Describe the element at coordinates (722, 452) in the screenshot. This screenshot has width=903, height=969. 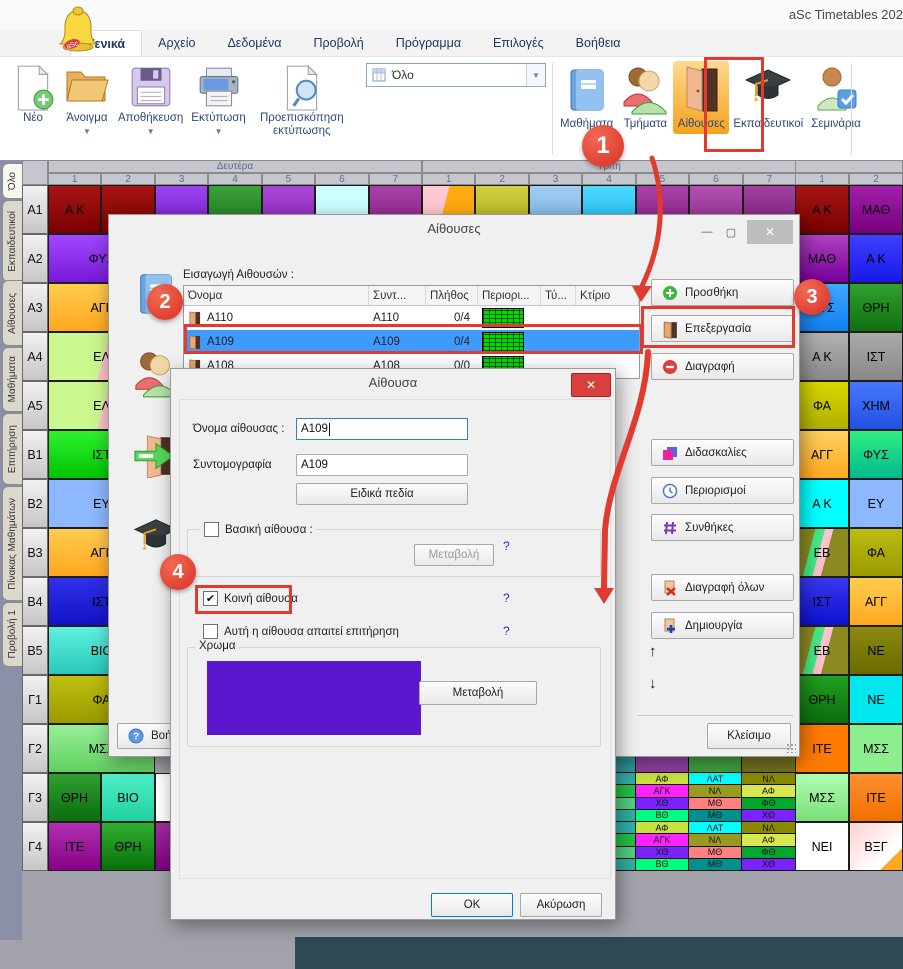
I see `action-button-Διδασκαλίες: Διδασκαλίες` at that location.